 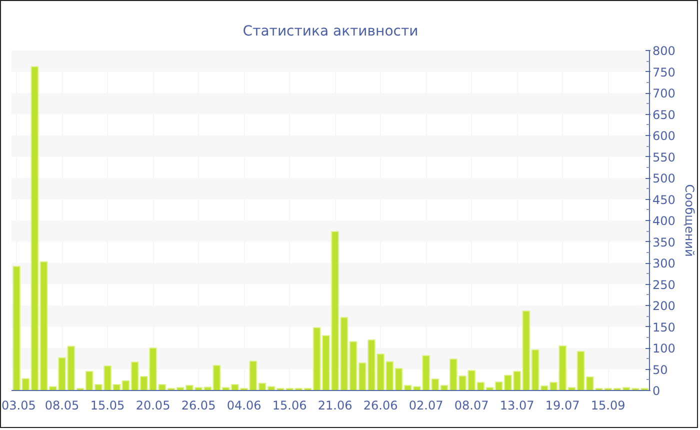 What do you see at coordinates (664, 221) in the screenshot?
I see `y-tick-label: 400` at bounding box center [664, 221].